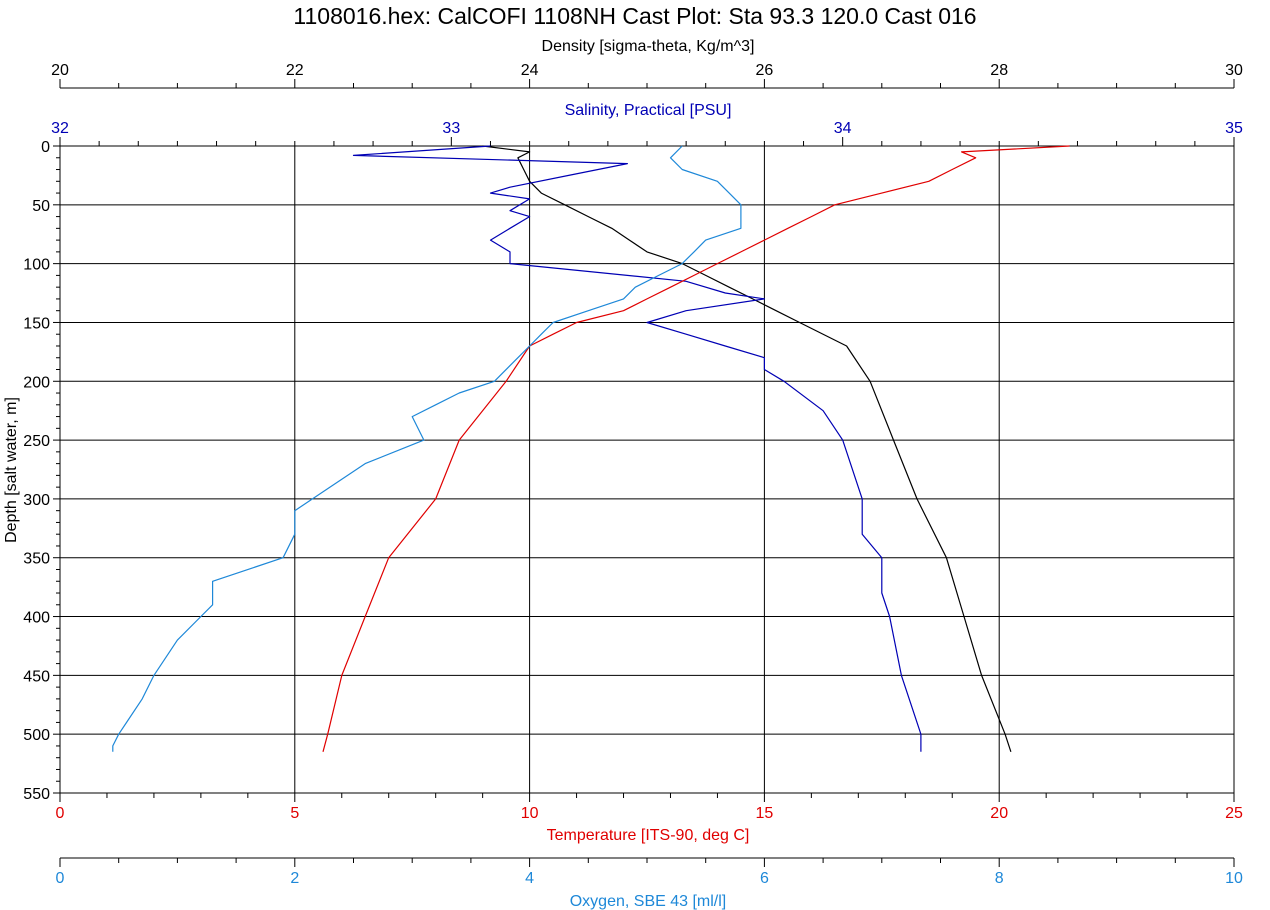 The height and width of the screenshot is (910, 1270). I want to click on depth-tick-label: 100, so click(36, 265).